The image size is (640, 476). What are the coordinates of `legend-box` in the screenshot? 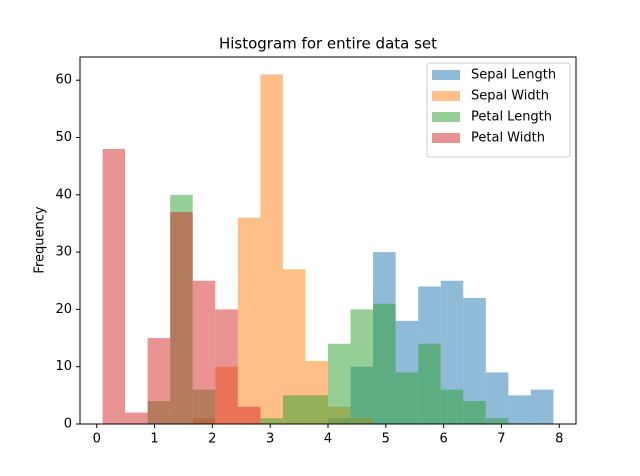 It's located at (498, 110).